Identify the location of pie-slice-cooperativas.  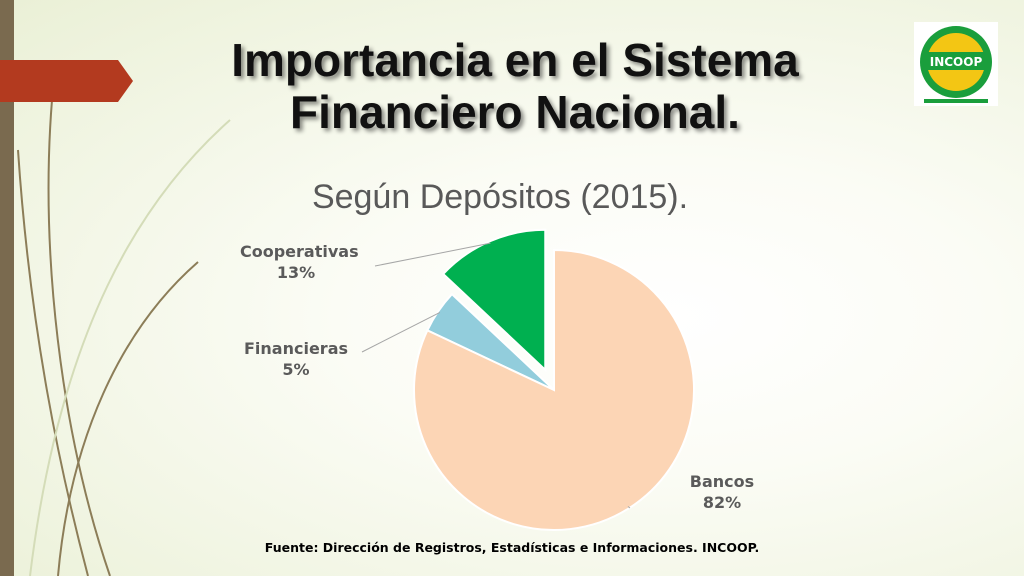
(494, 300).